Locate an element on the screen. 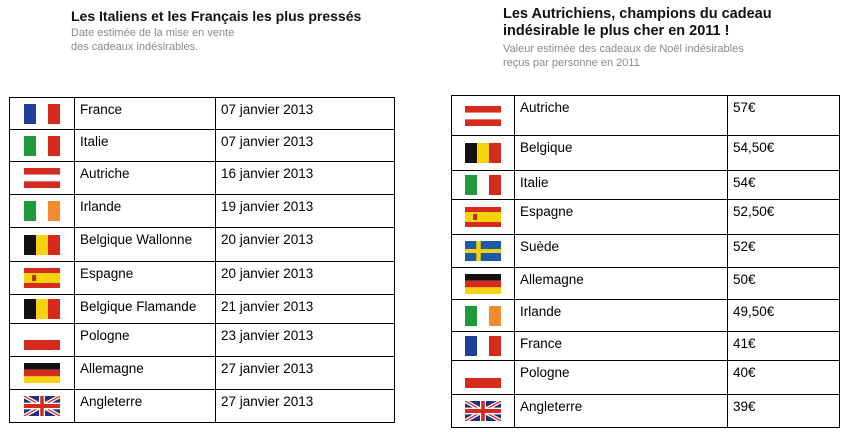 Image resolution: width=847 pixels, height=432 pixels. country-cell: Belgique Wallonne is located at coordinates (145, 244).